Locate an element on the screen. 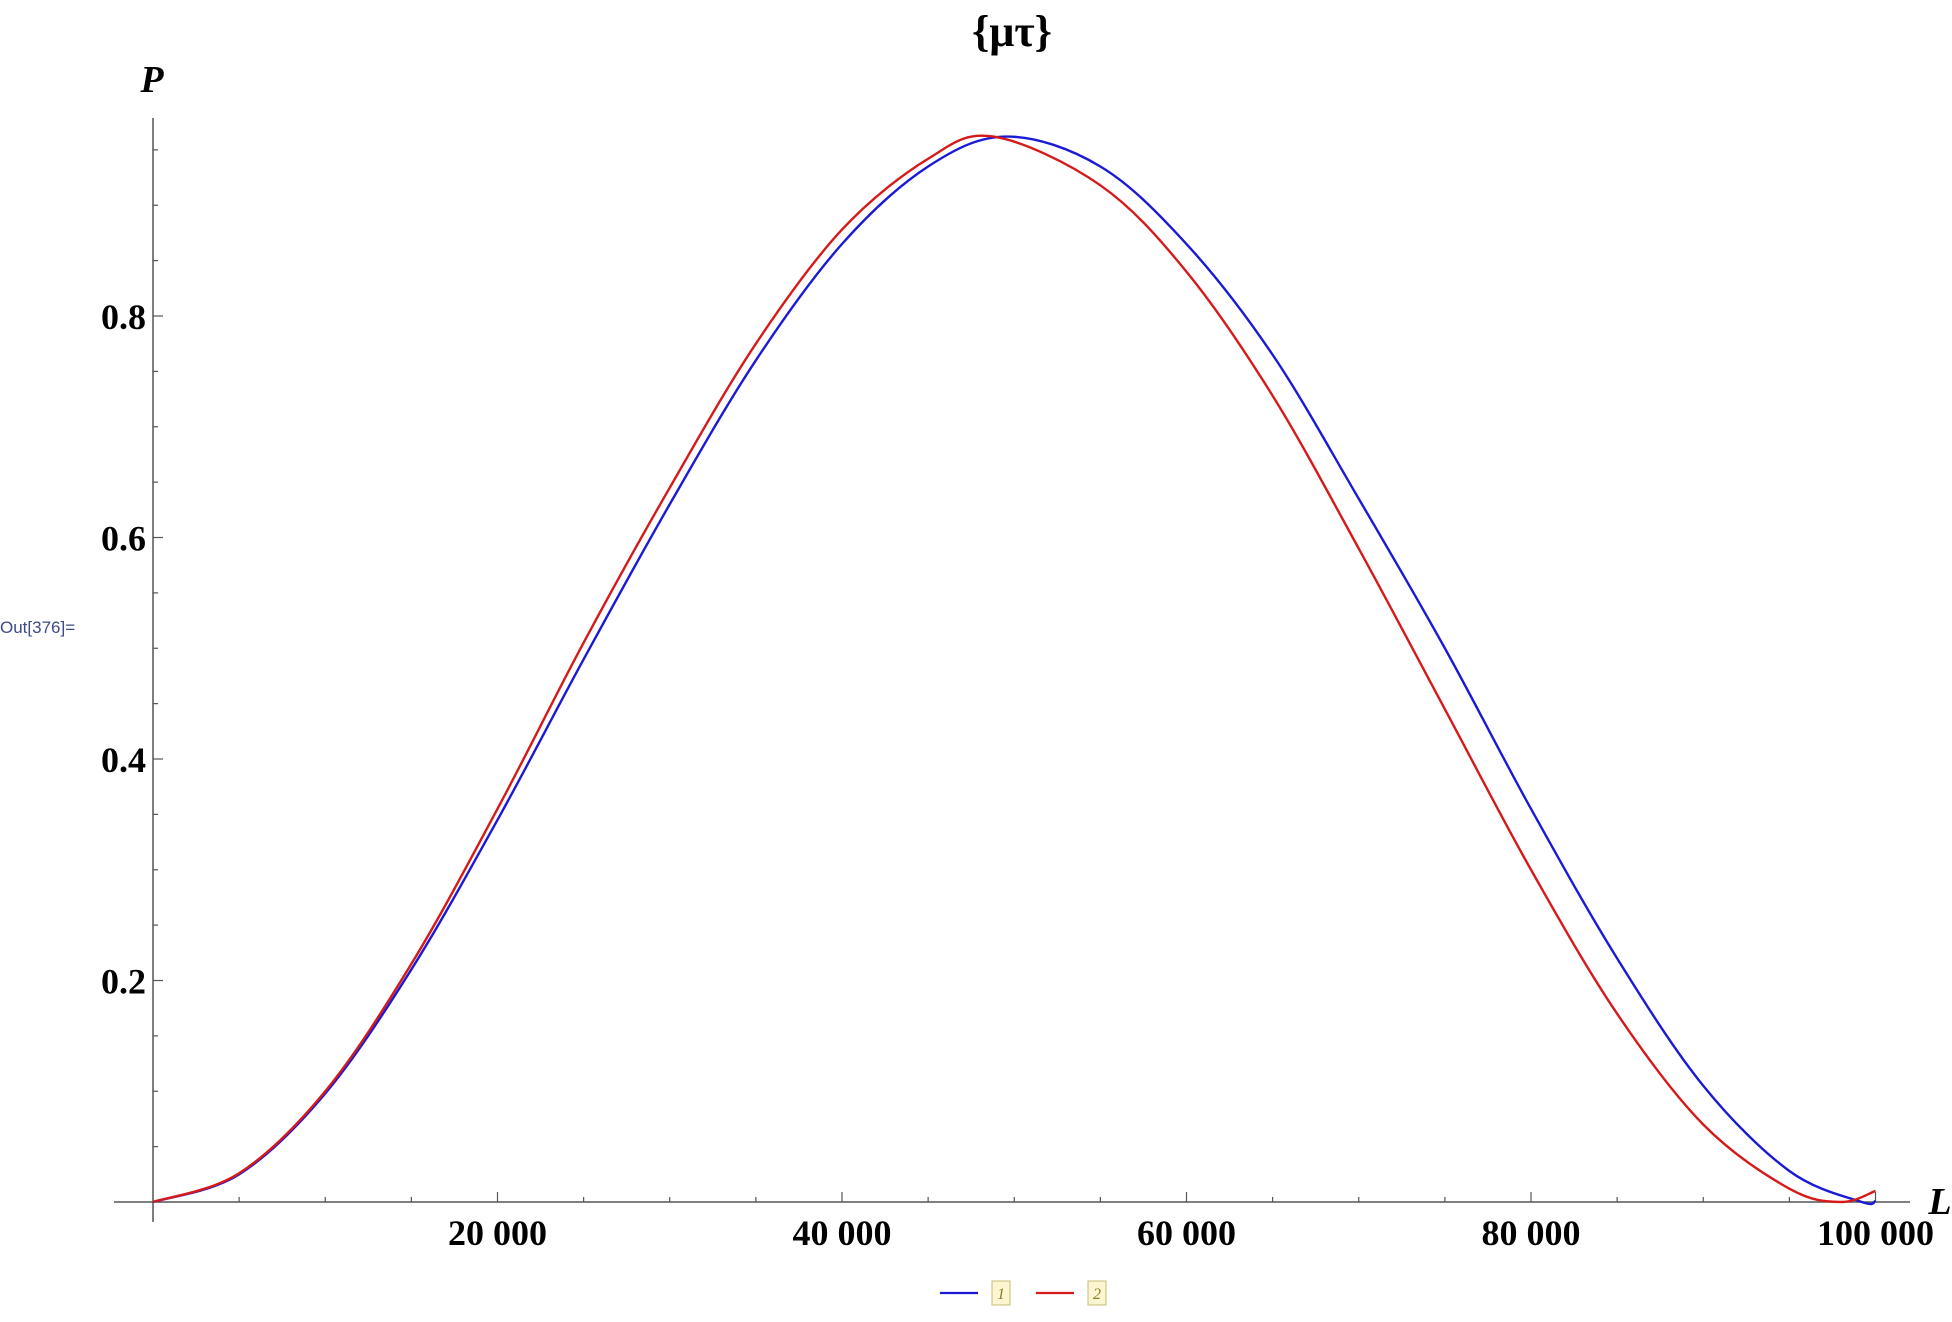  y-axis-label: P is located at coordinates (151, 80).